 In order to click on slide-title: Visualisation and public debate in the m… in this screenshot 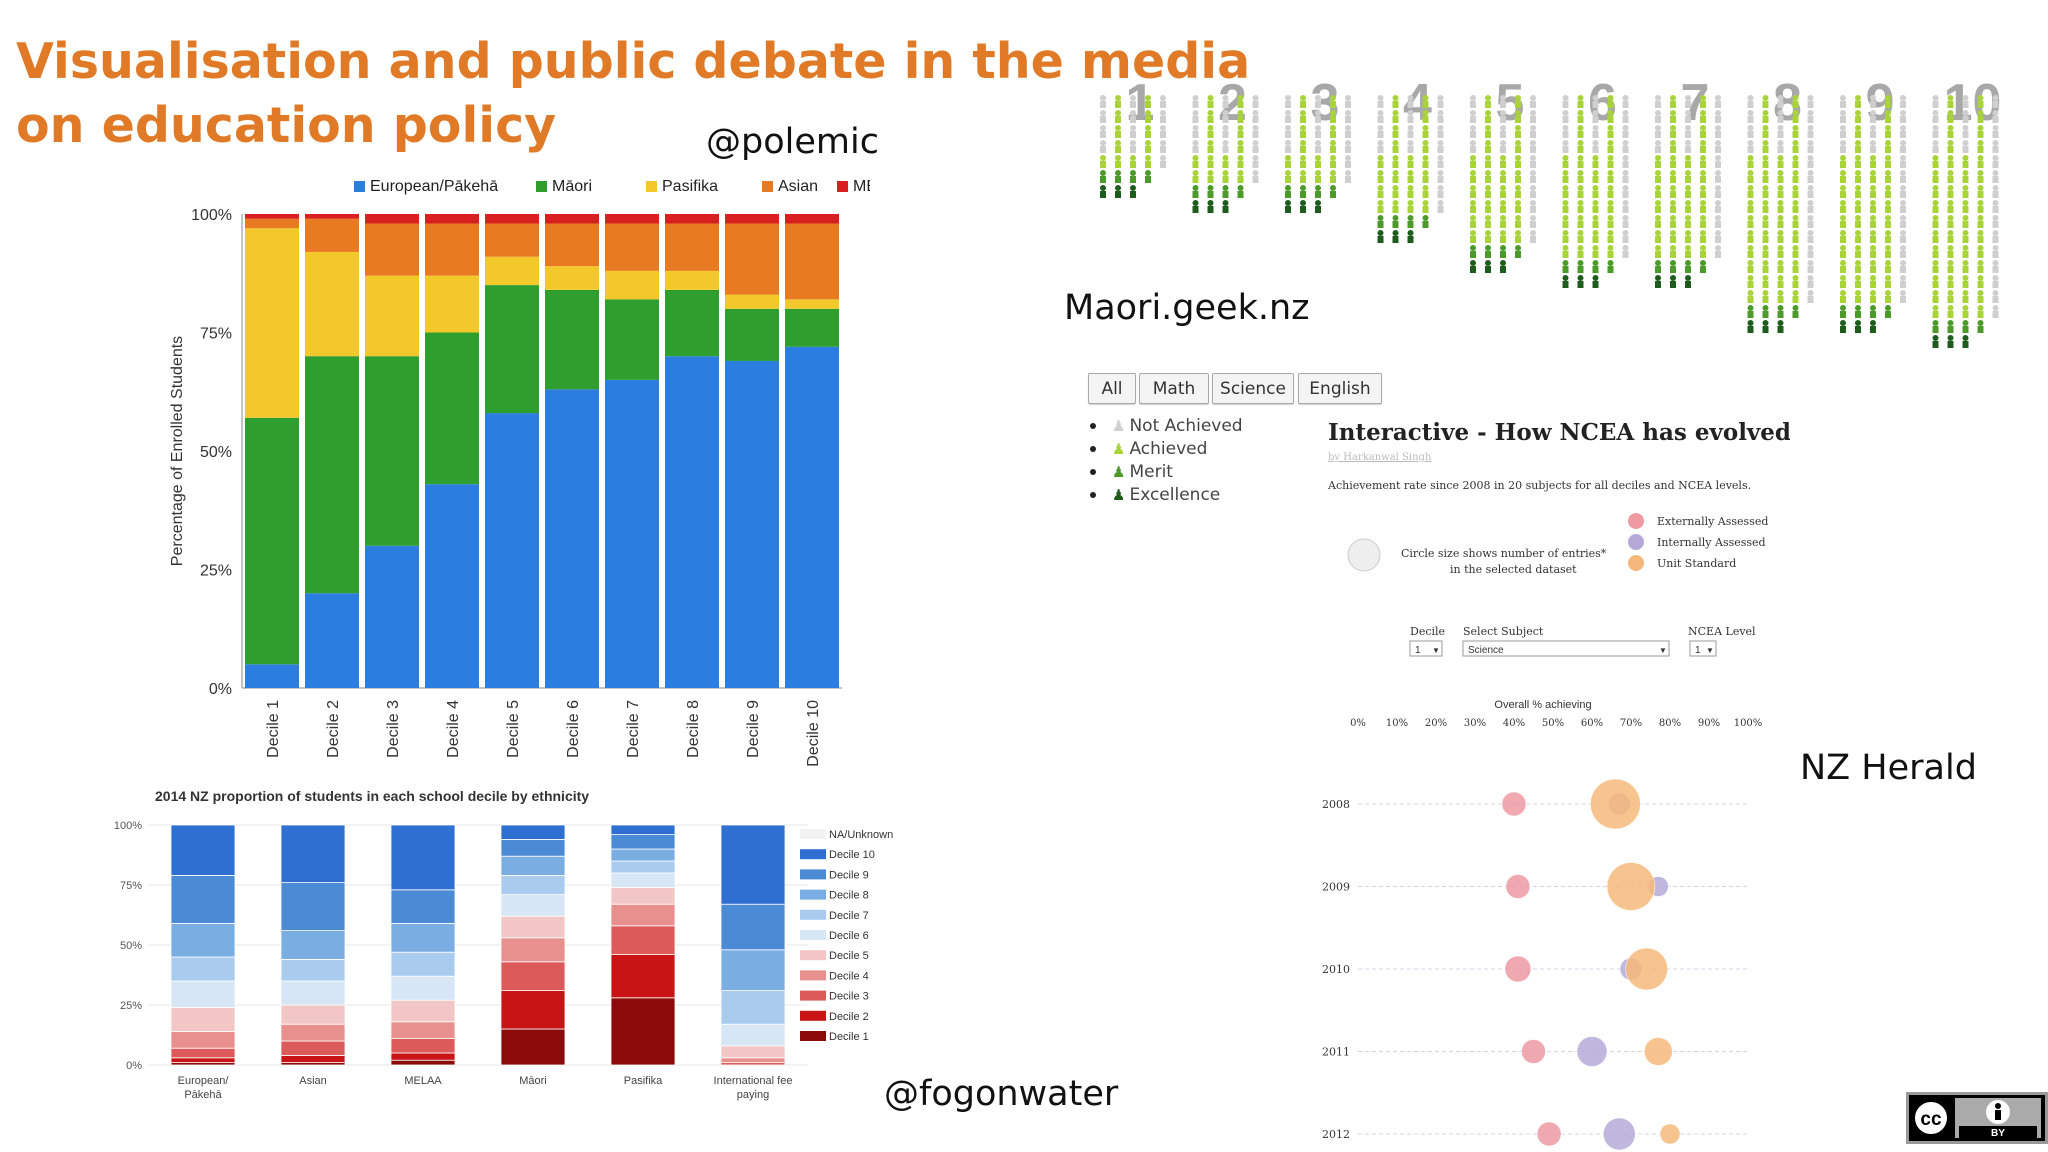, I will do `click(633, 93)`.